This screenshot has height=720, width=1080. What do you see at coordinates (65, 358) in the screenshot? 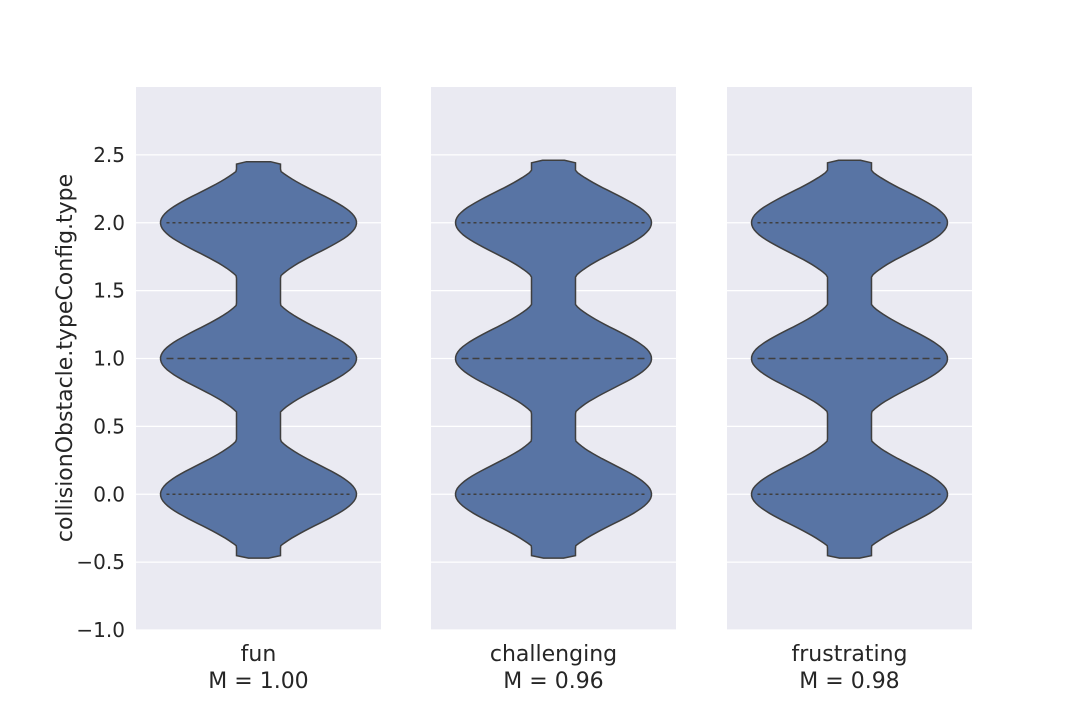
I see `y-axis-label: collisionObstacle.typeConfig.type` at bounding box center [65, 358].